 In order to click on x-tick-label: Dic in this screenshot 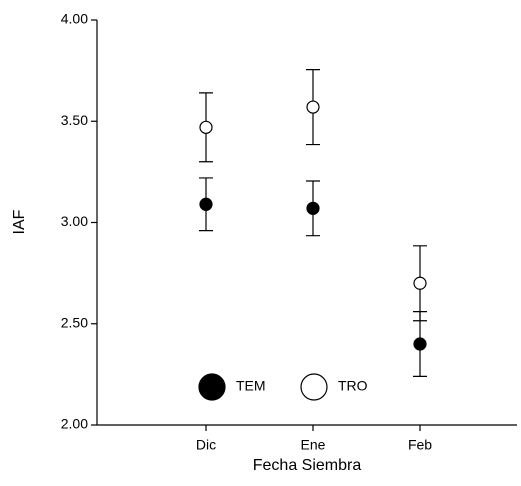, I will do `click(206, 445)`.